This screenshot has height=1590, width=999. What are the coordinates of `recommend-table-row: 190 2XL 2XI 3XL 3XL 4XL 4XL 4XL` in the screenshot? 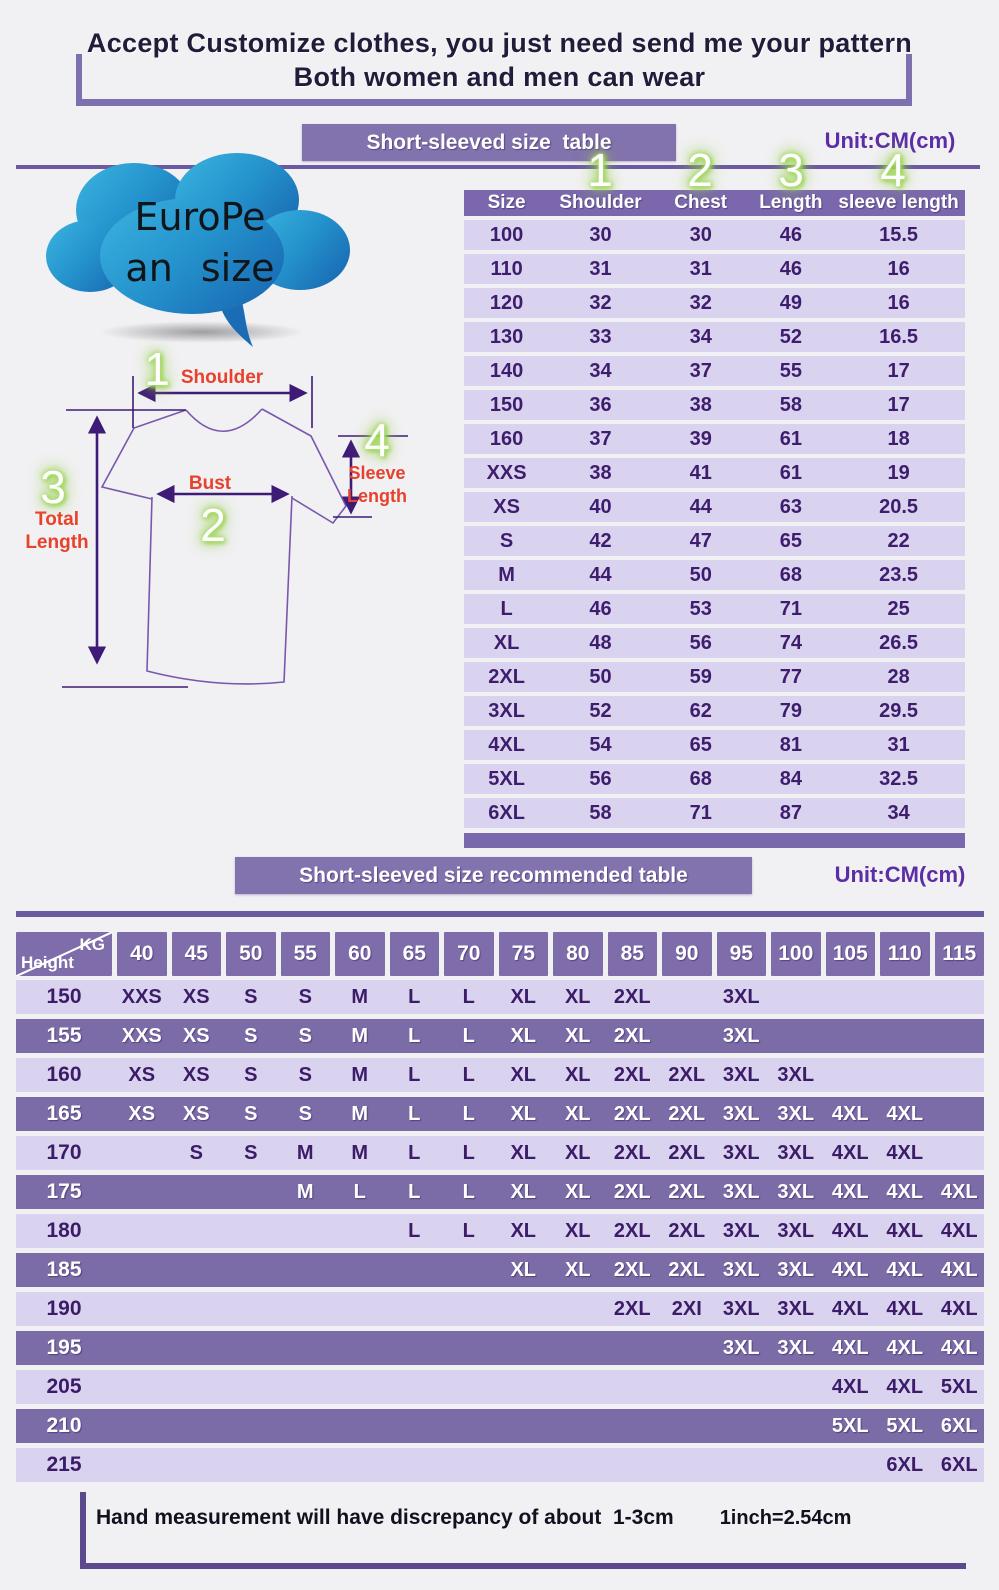 It's located at (500, 1309).